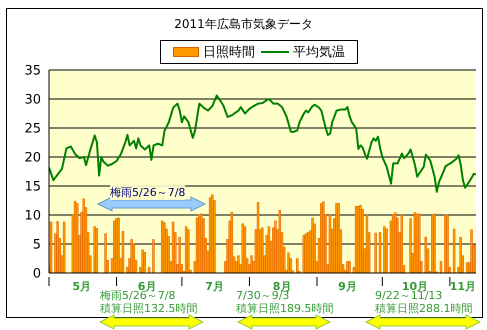 Image resolution: width=487 pixels, height=330 pixels. Describe the element at coordinates (148, 192) in the screenshot. I see `annotation: 梅雨5/26～7/8` at that location.